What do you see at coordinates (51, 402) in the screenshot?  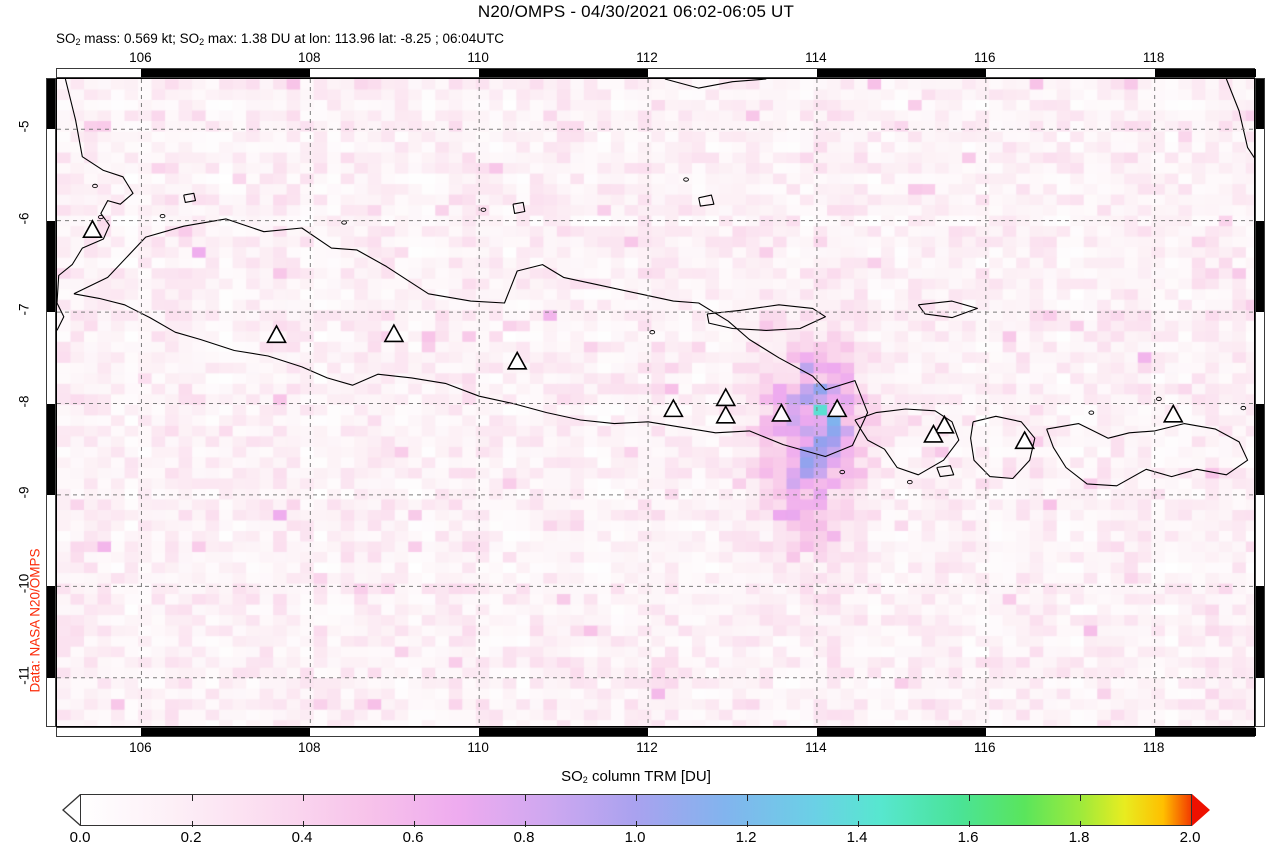 I see `axis-frame-left` at bounding box center [51, 402].